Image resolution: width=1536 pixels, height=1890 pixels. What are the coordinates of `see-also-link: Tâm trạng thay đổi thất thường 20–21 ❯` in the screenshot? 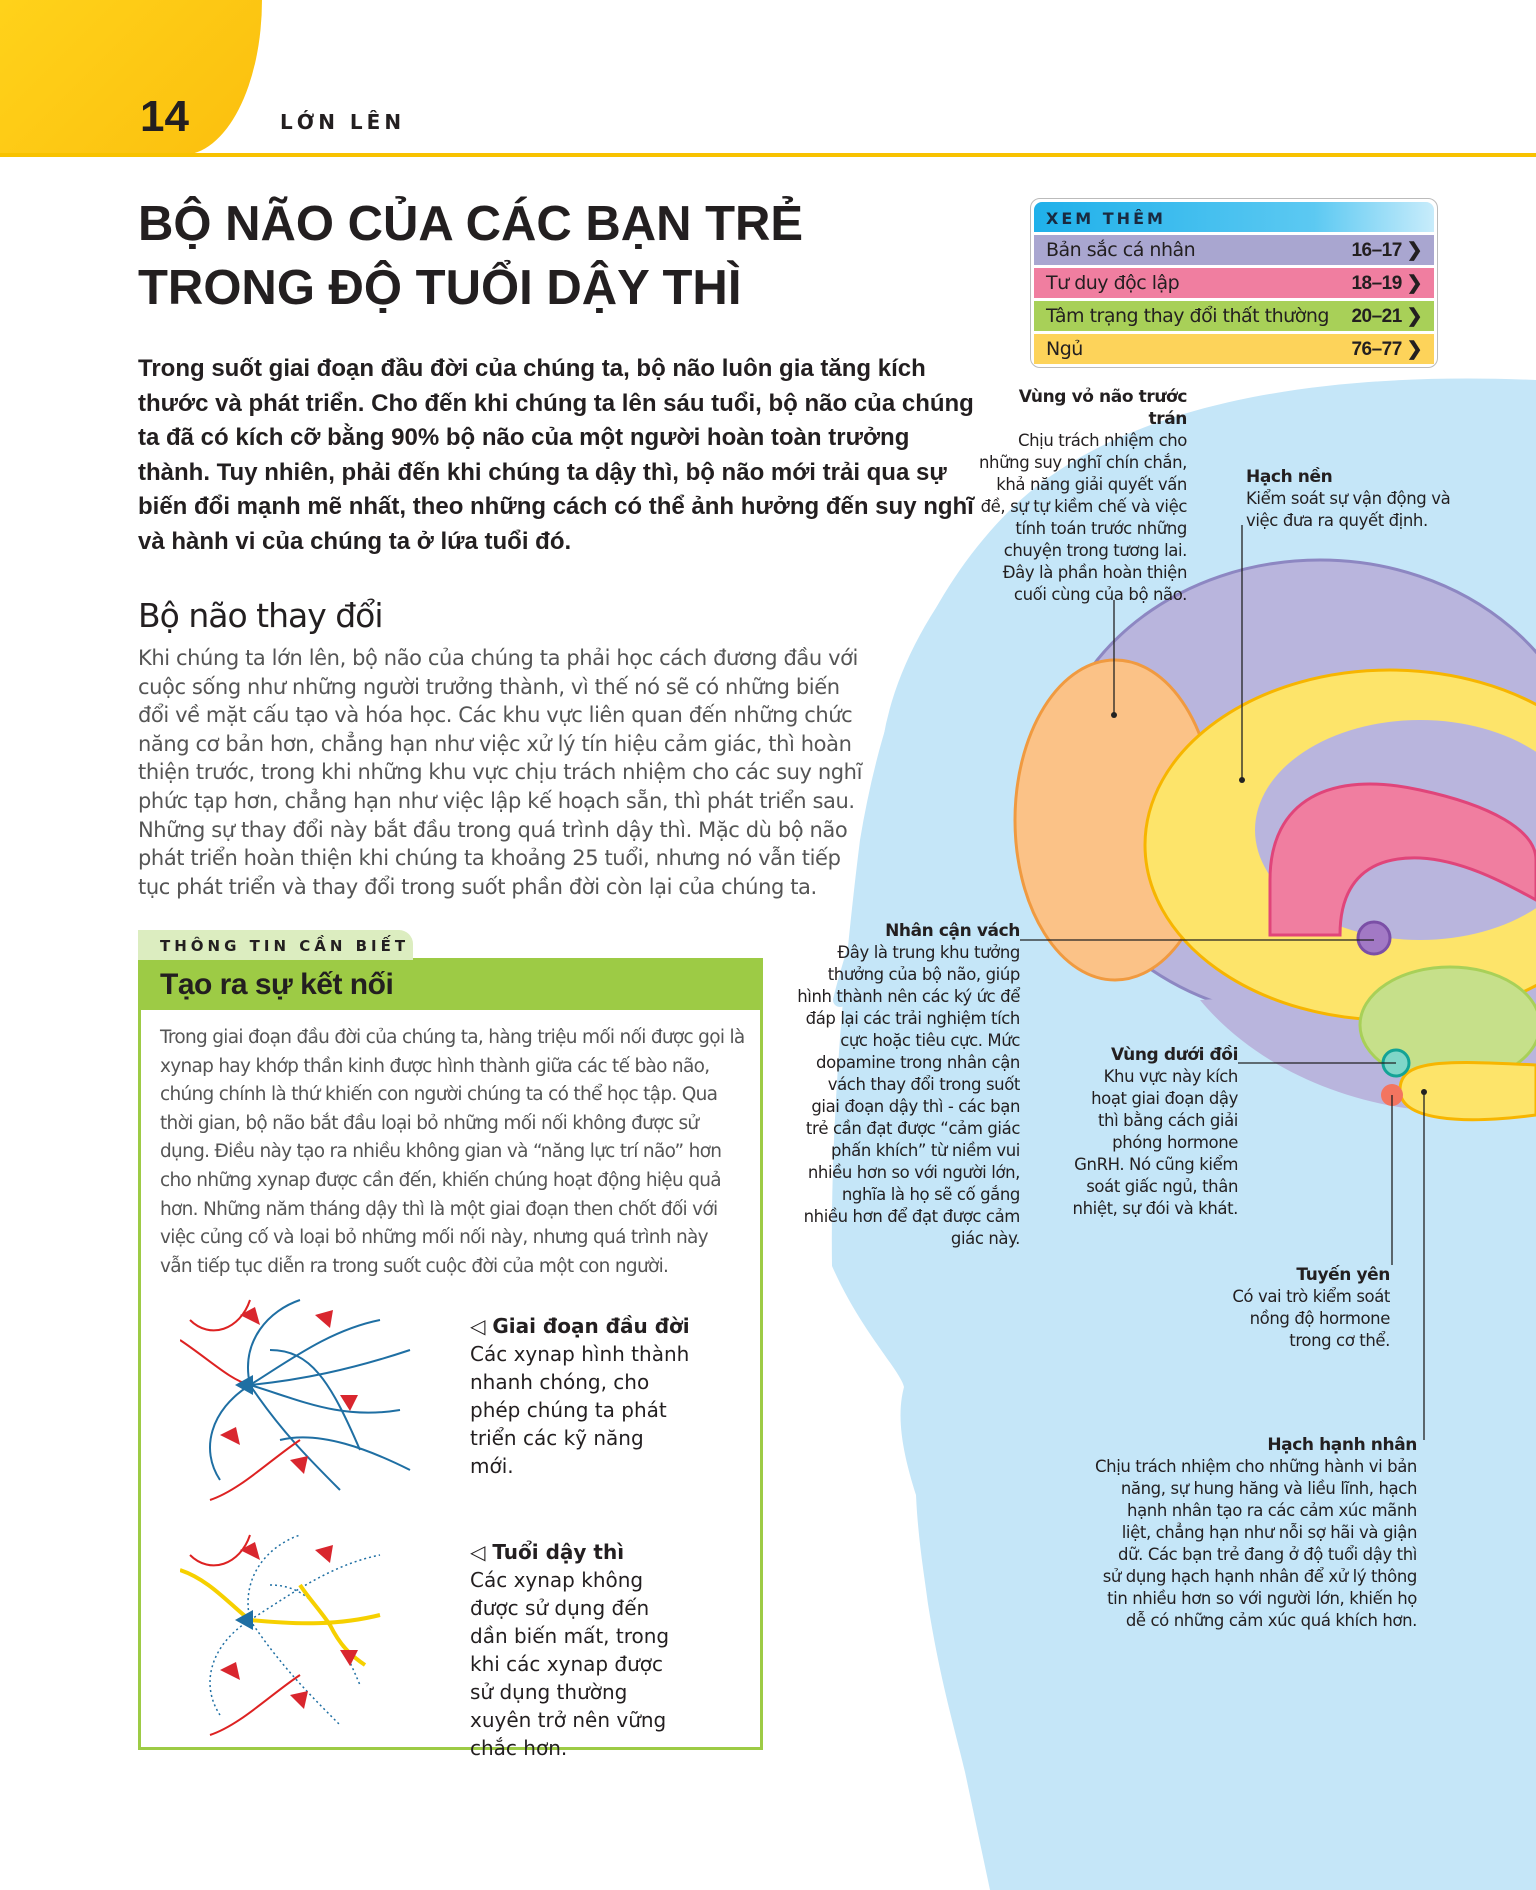 It's located at (1234, 316).